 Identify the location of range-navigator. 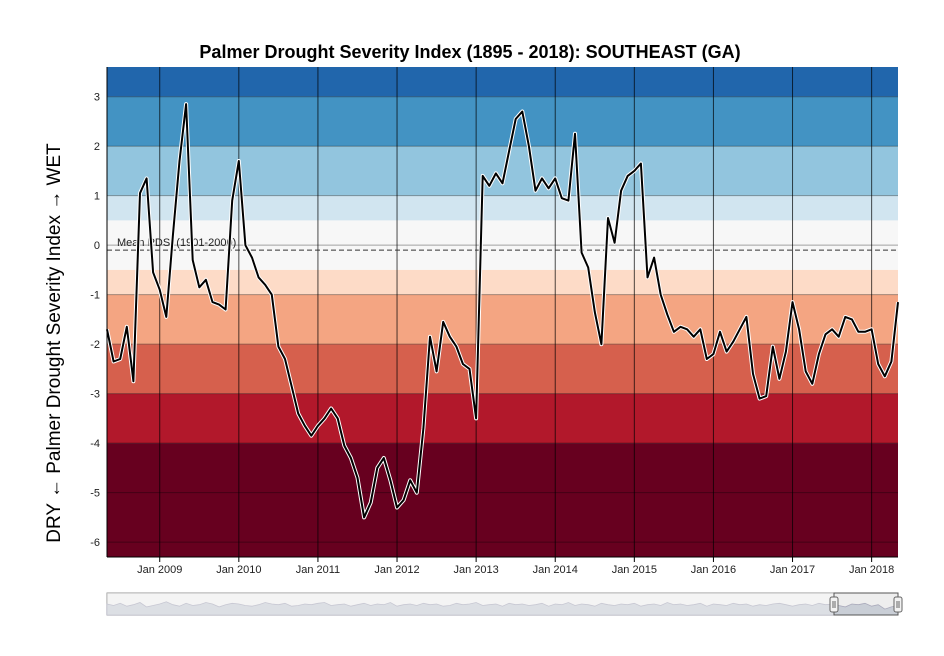
(504, 604).